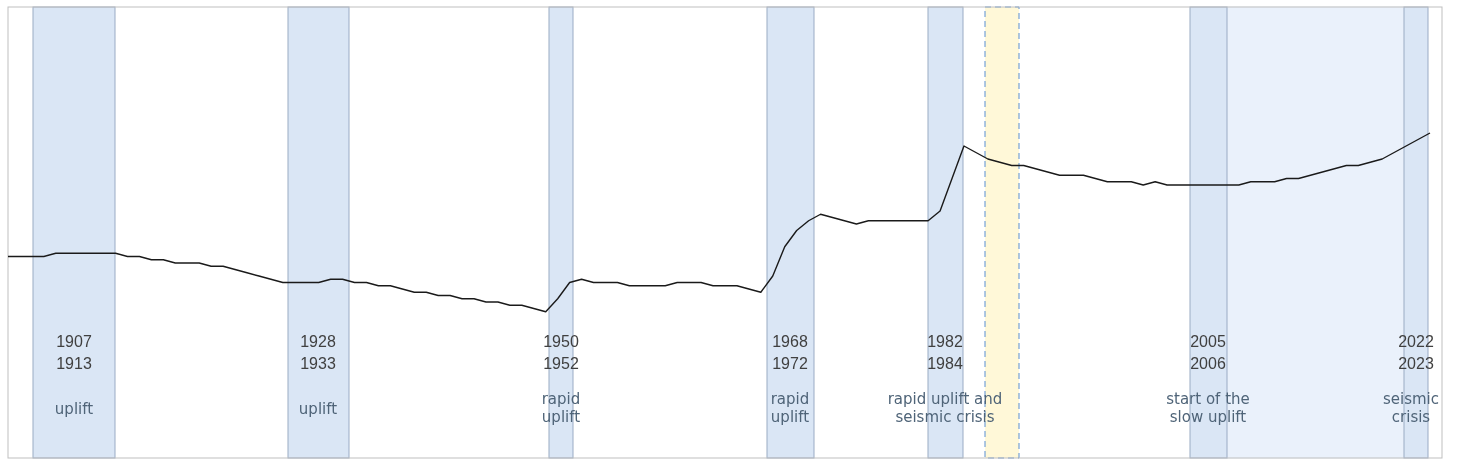  I want to click on annotation: 2005 2006, so click(1208, 352).